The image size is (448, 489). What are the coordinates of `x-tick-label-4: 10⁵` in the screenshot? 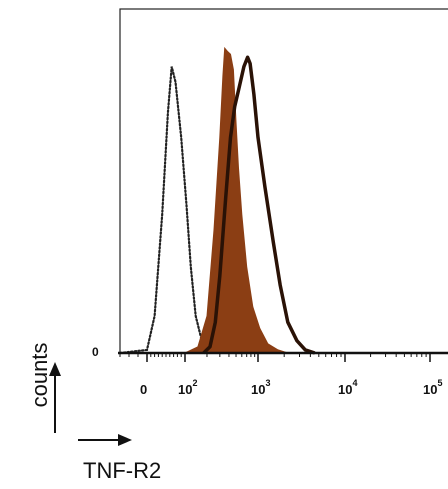 It's located at (432, 387).